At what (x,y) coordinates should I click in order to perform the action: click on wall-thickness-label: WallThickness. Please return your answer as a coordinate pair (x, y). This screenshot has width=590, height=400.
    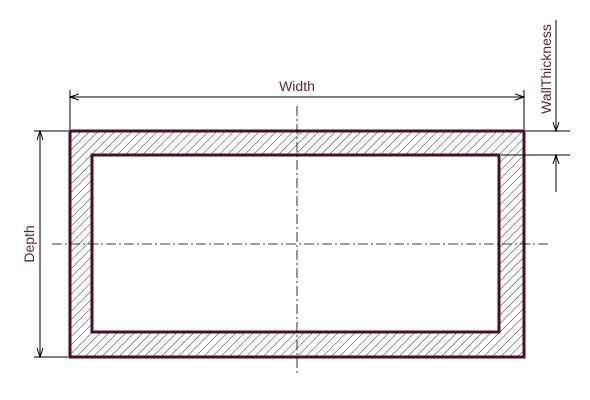
    Looking at the image, I should click on (546, 69).